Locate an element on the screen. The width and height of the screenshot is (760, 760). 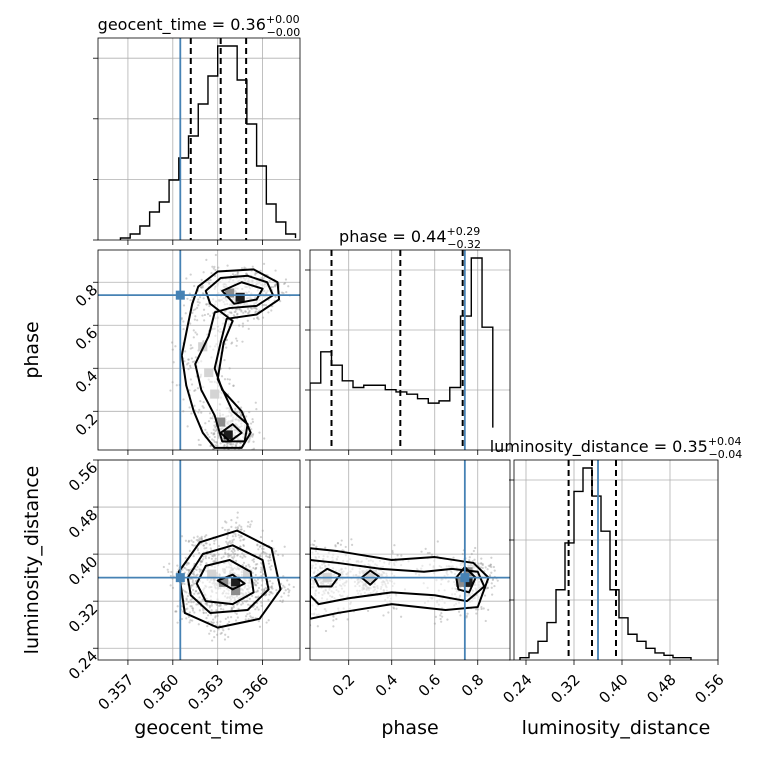
density-cell is located at coordinates (215, 394).